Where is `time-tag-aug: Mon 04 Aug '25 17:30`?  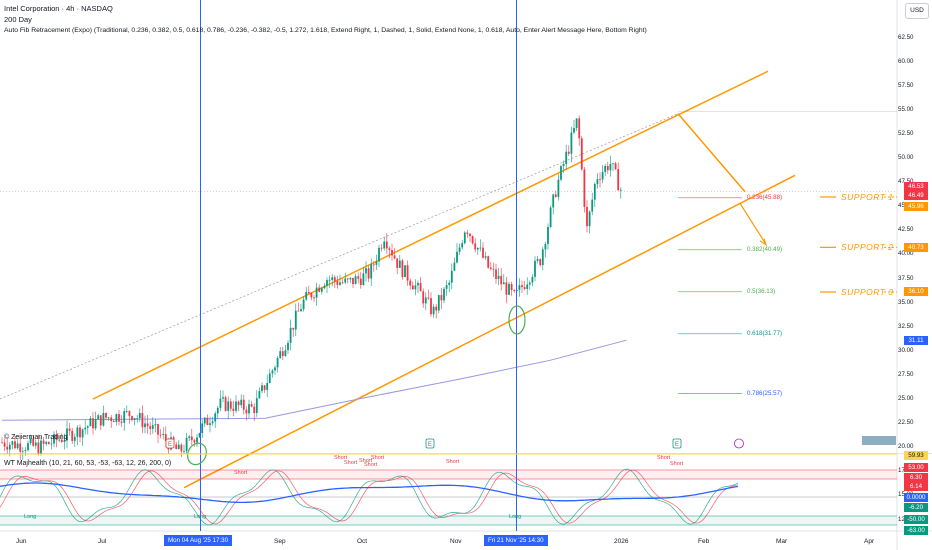
time-tag-aug: Mon 04 Aug '25 17:30 is located at coordinates (198, 540).